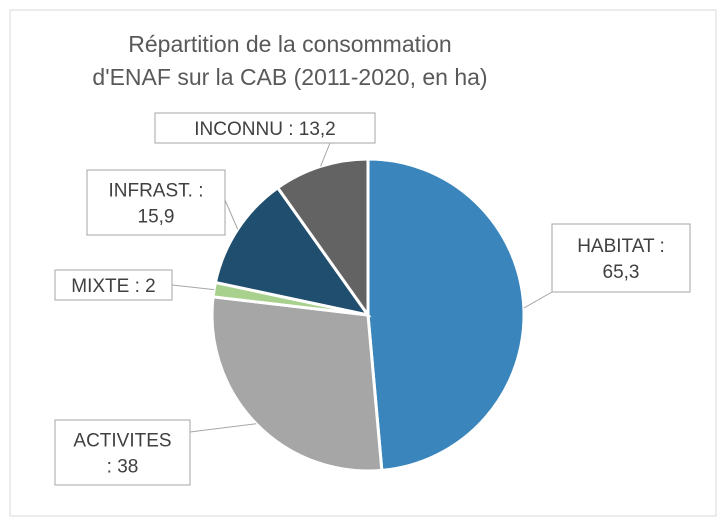 The height and width of the screenshot is (517, 717). I want to click on data-label: MIXTE : 2, so click(113, 286).